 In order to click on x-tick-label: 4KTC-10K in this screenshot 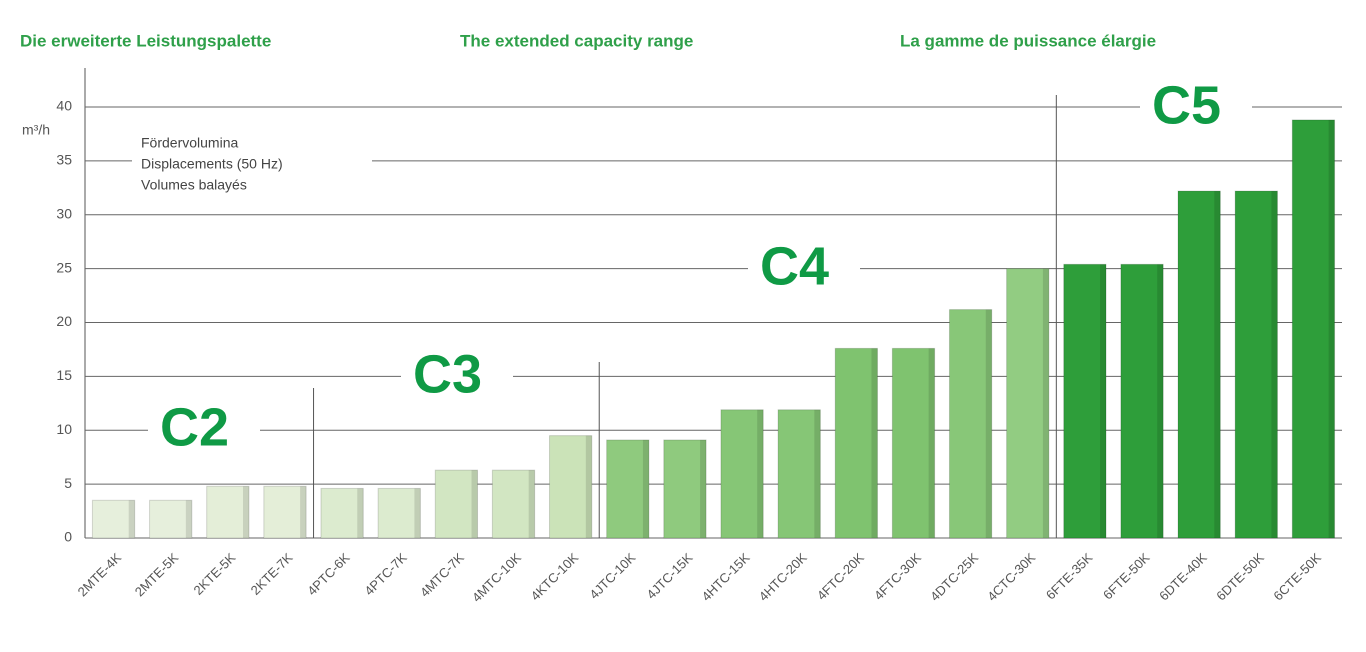, I will do `click(555, 577)`.